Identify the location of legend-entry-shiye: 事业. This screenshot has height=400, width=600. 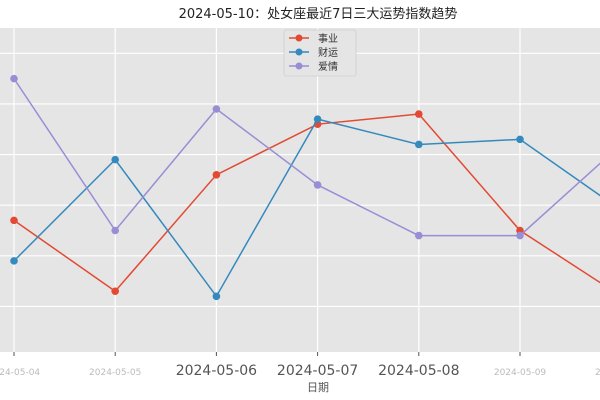
(313, 38).